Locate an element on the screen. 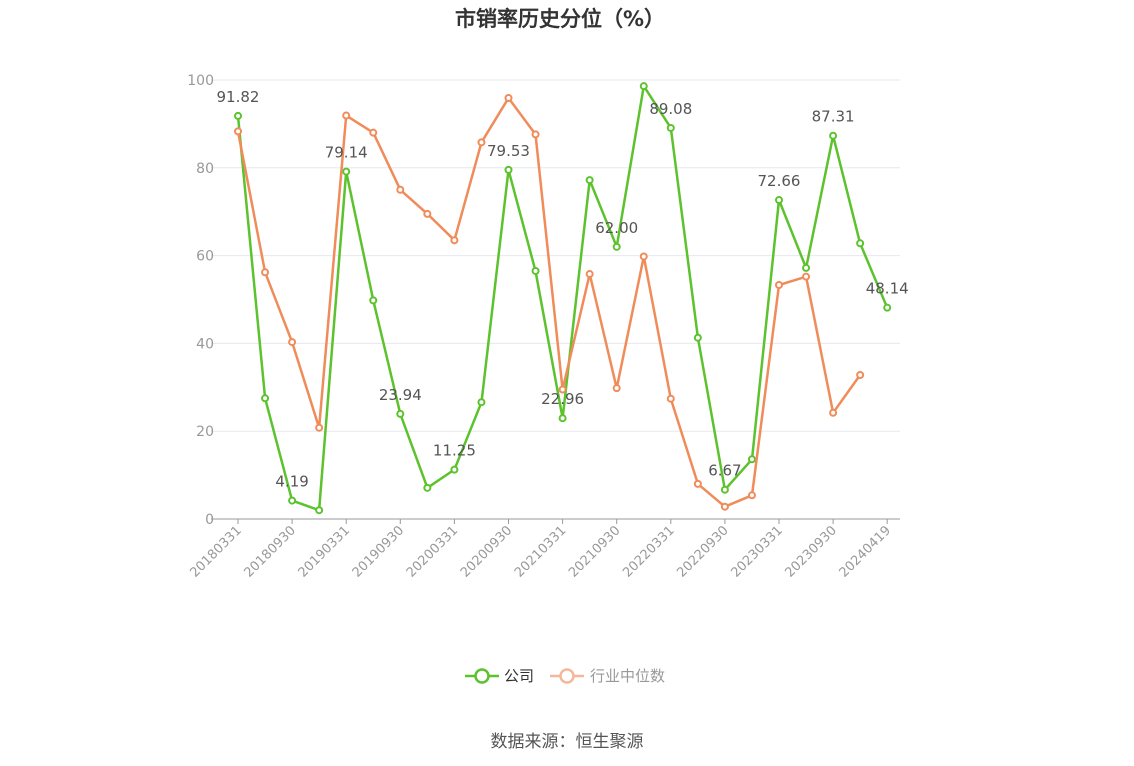 Image resolution: width=1134 pixels, height=766 pixels. legend: 公司 行业中位数 is located at coordinates (565, 676).